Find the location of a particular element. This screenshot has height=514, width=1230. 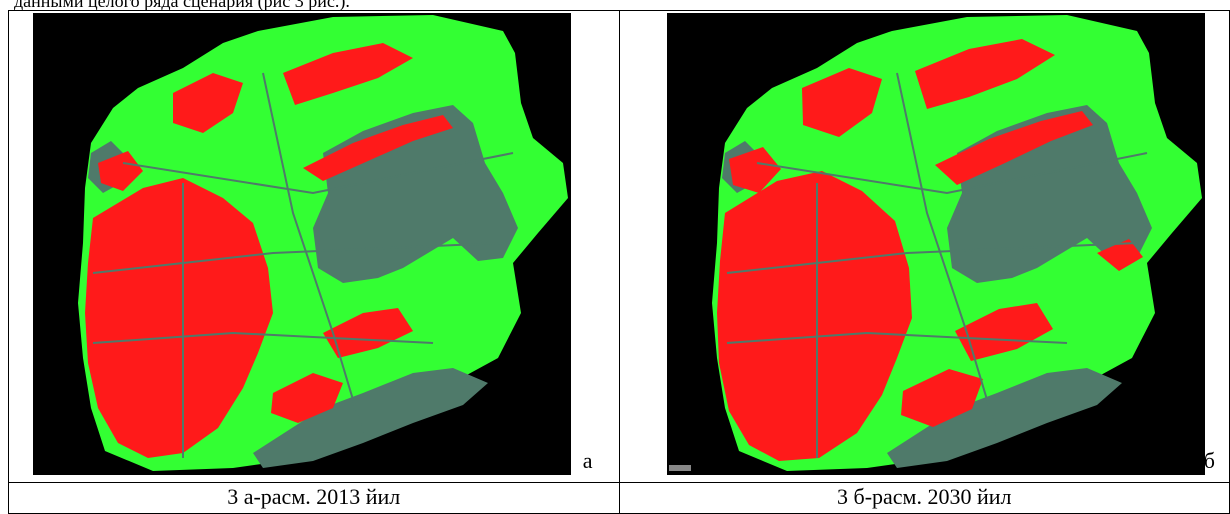

urban-east-strip-b is located at coordinates (1013, 148).